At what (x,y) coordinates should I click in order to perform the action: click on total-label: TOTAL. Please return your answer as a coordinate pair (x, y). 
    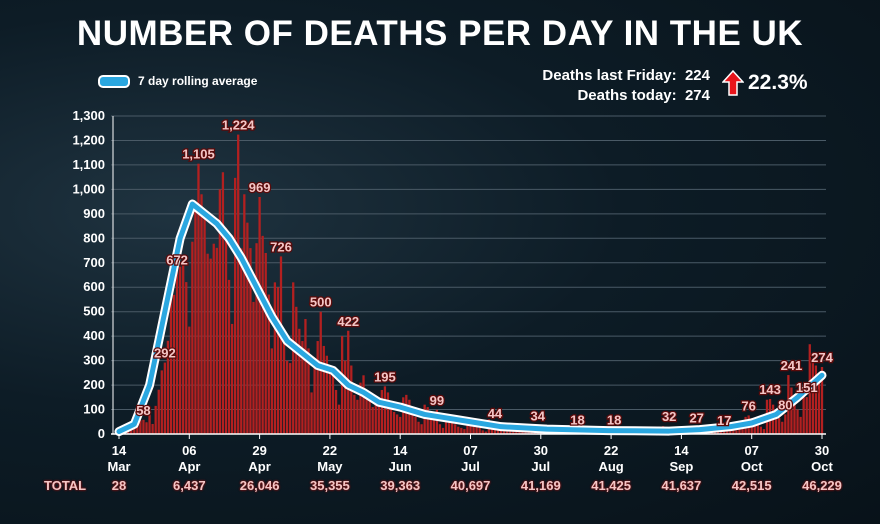
    Looking at the image, I should click on (65, 485).